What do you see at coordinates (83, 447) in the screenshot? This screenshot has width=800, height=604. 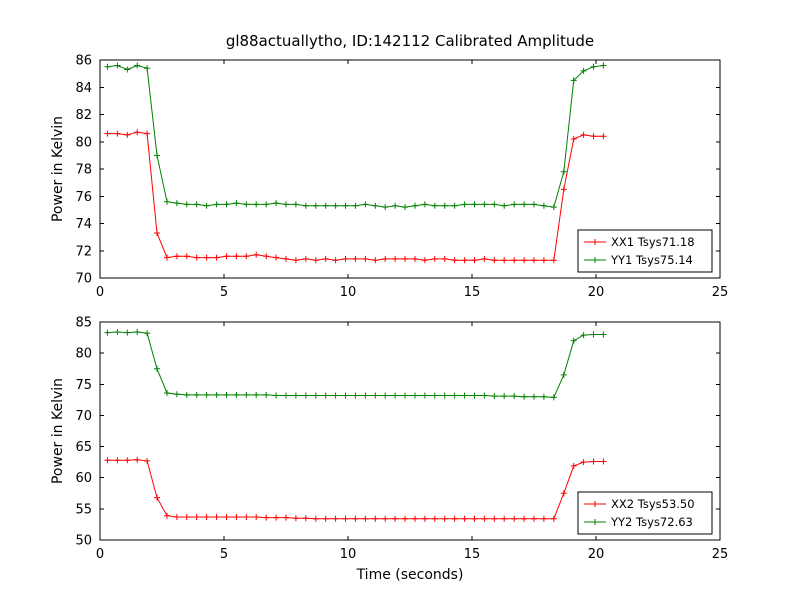 I see `y-tick-label: 65` at bounding box center [83, 447].